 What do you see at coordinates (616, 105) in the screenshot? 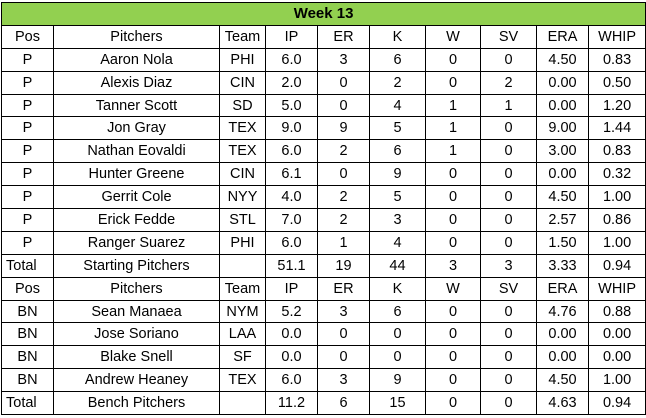
I see `cell-whip: 1.20` at bounding box center [616, 105].